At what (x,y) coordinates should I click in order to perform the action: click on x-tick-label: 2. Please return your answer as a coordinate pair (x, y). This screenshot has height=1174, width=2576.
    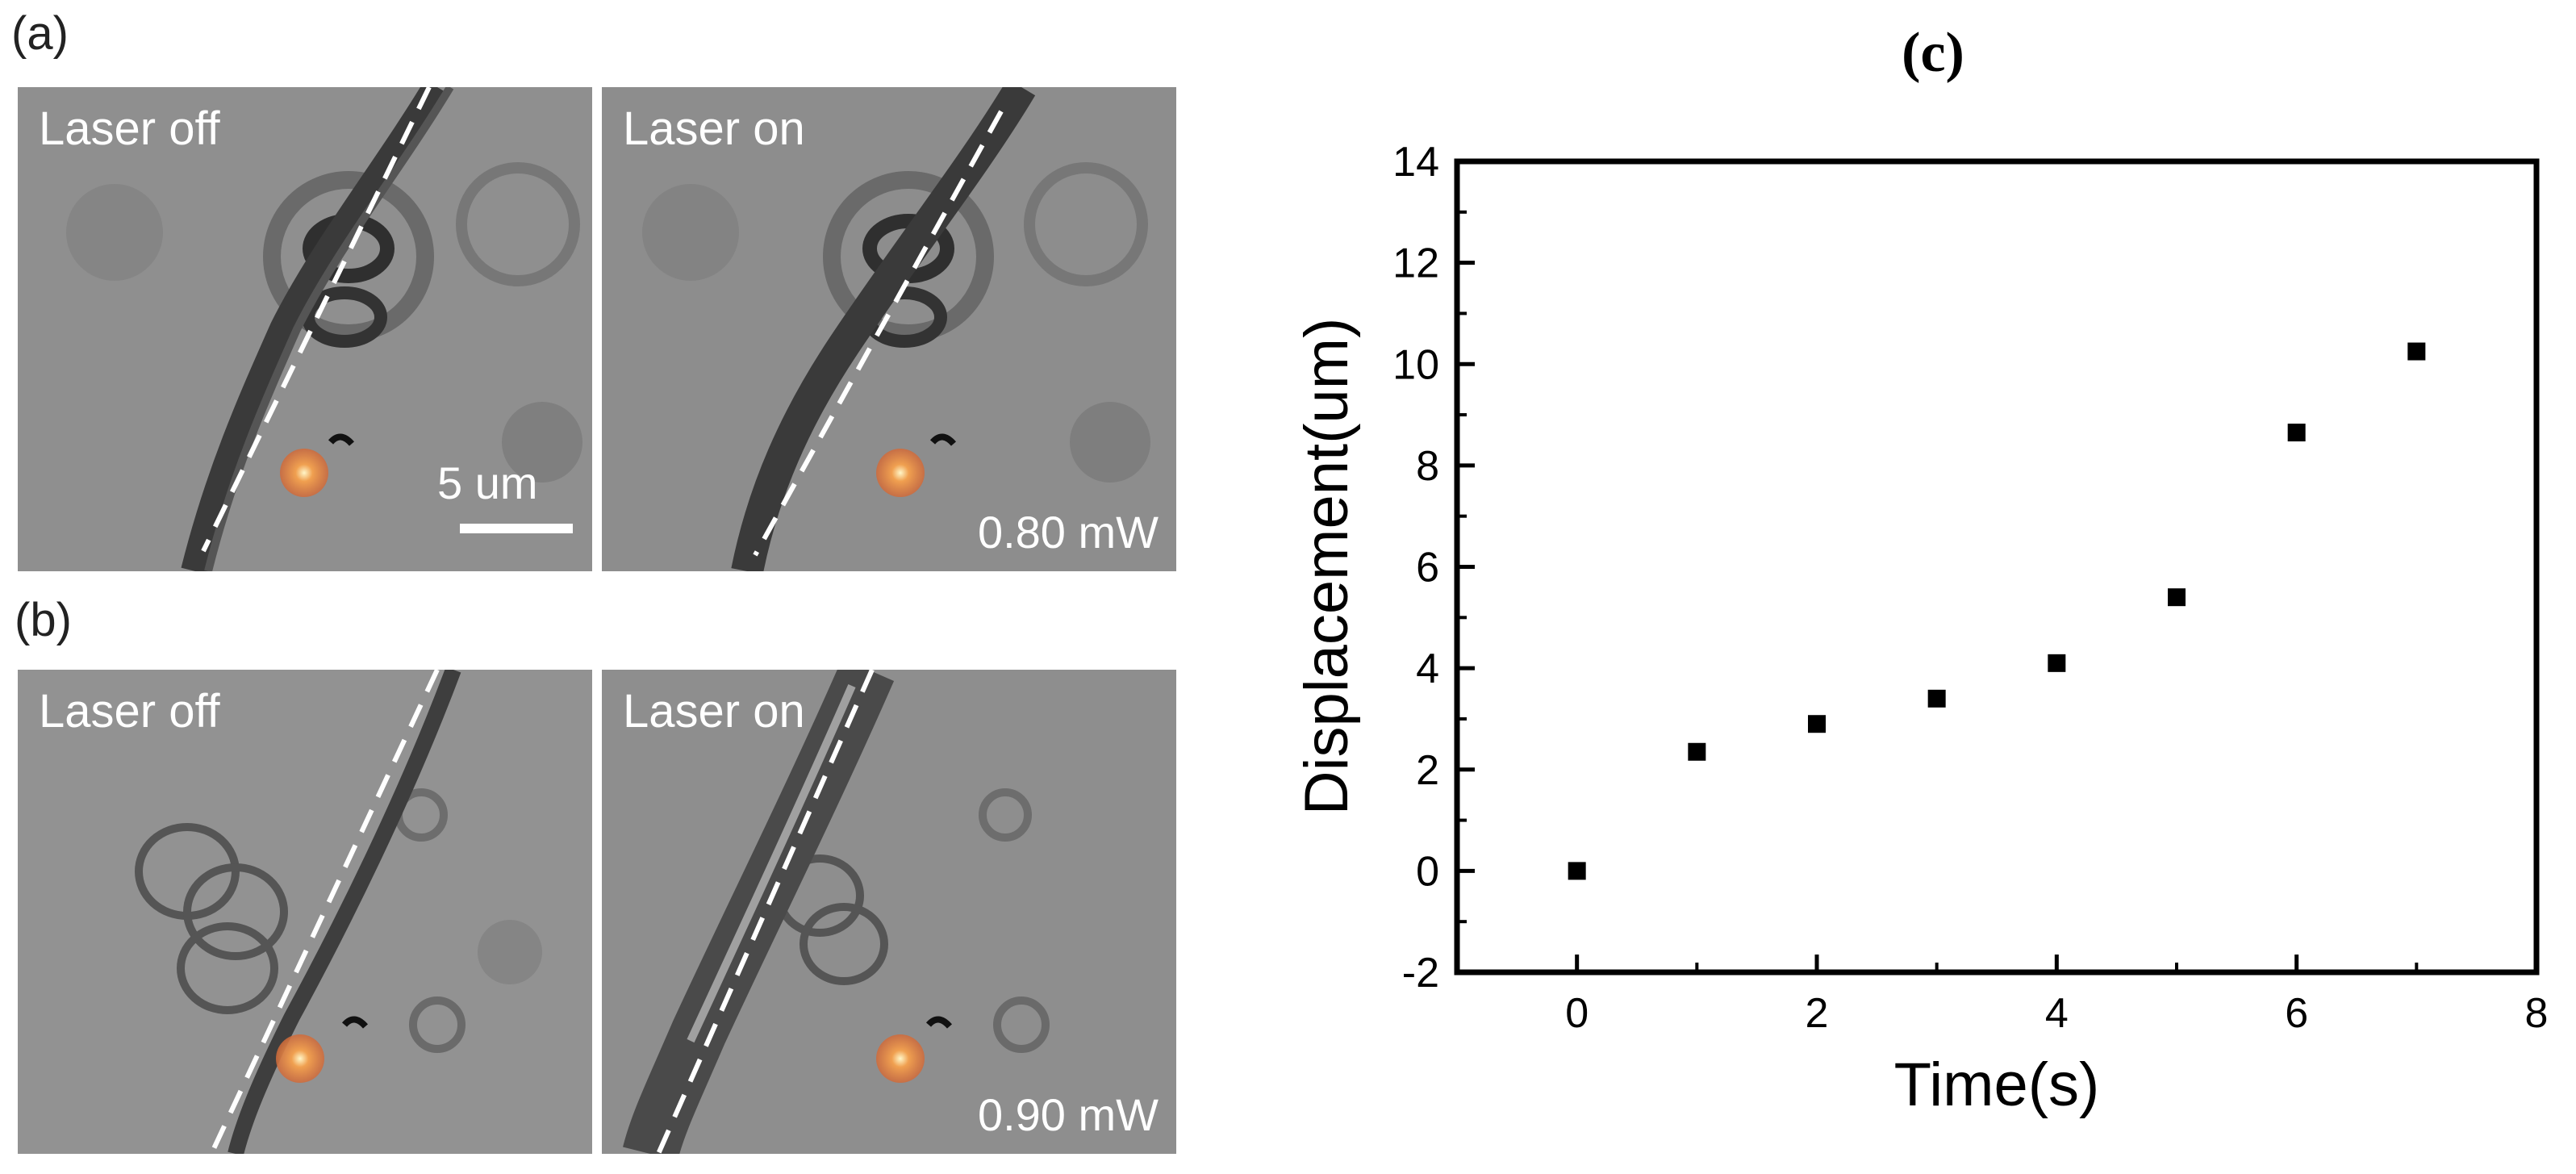
    Looking at the image, I should click on (1817, 1013).